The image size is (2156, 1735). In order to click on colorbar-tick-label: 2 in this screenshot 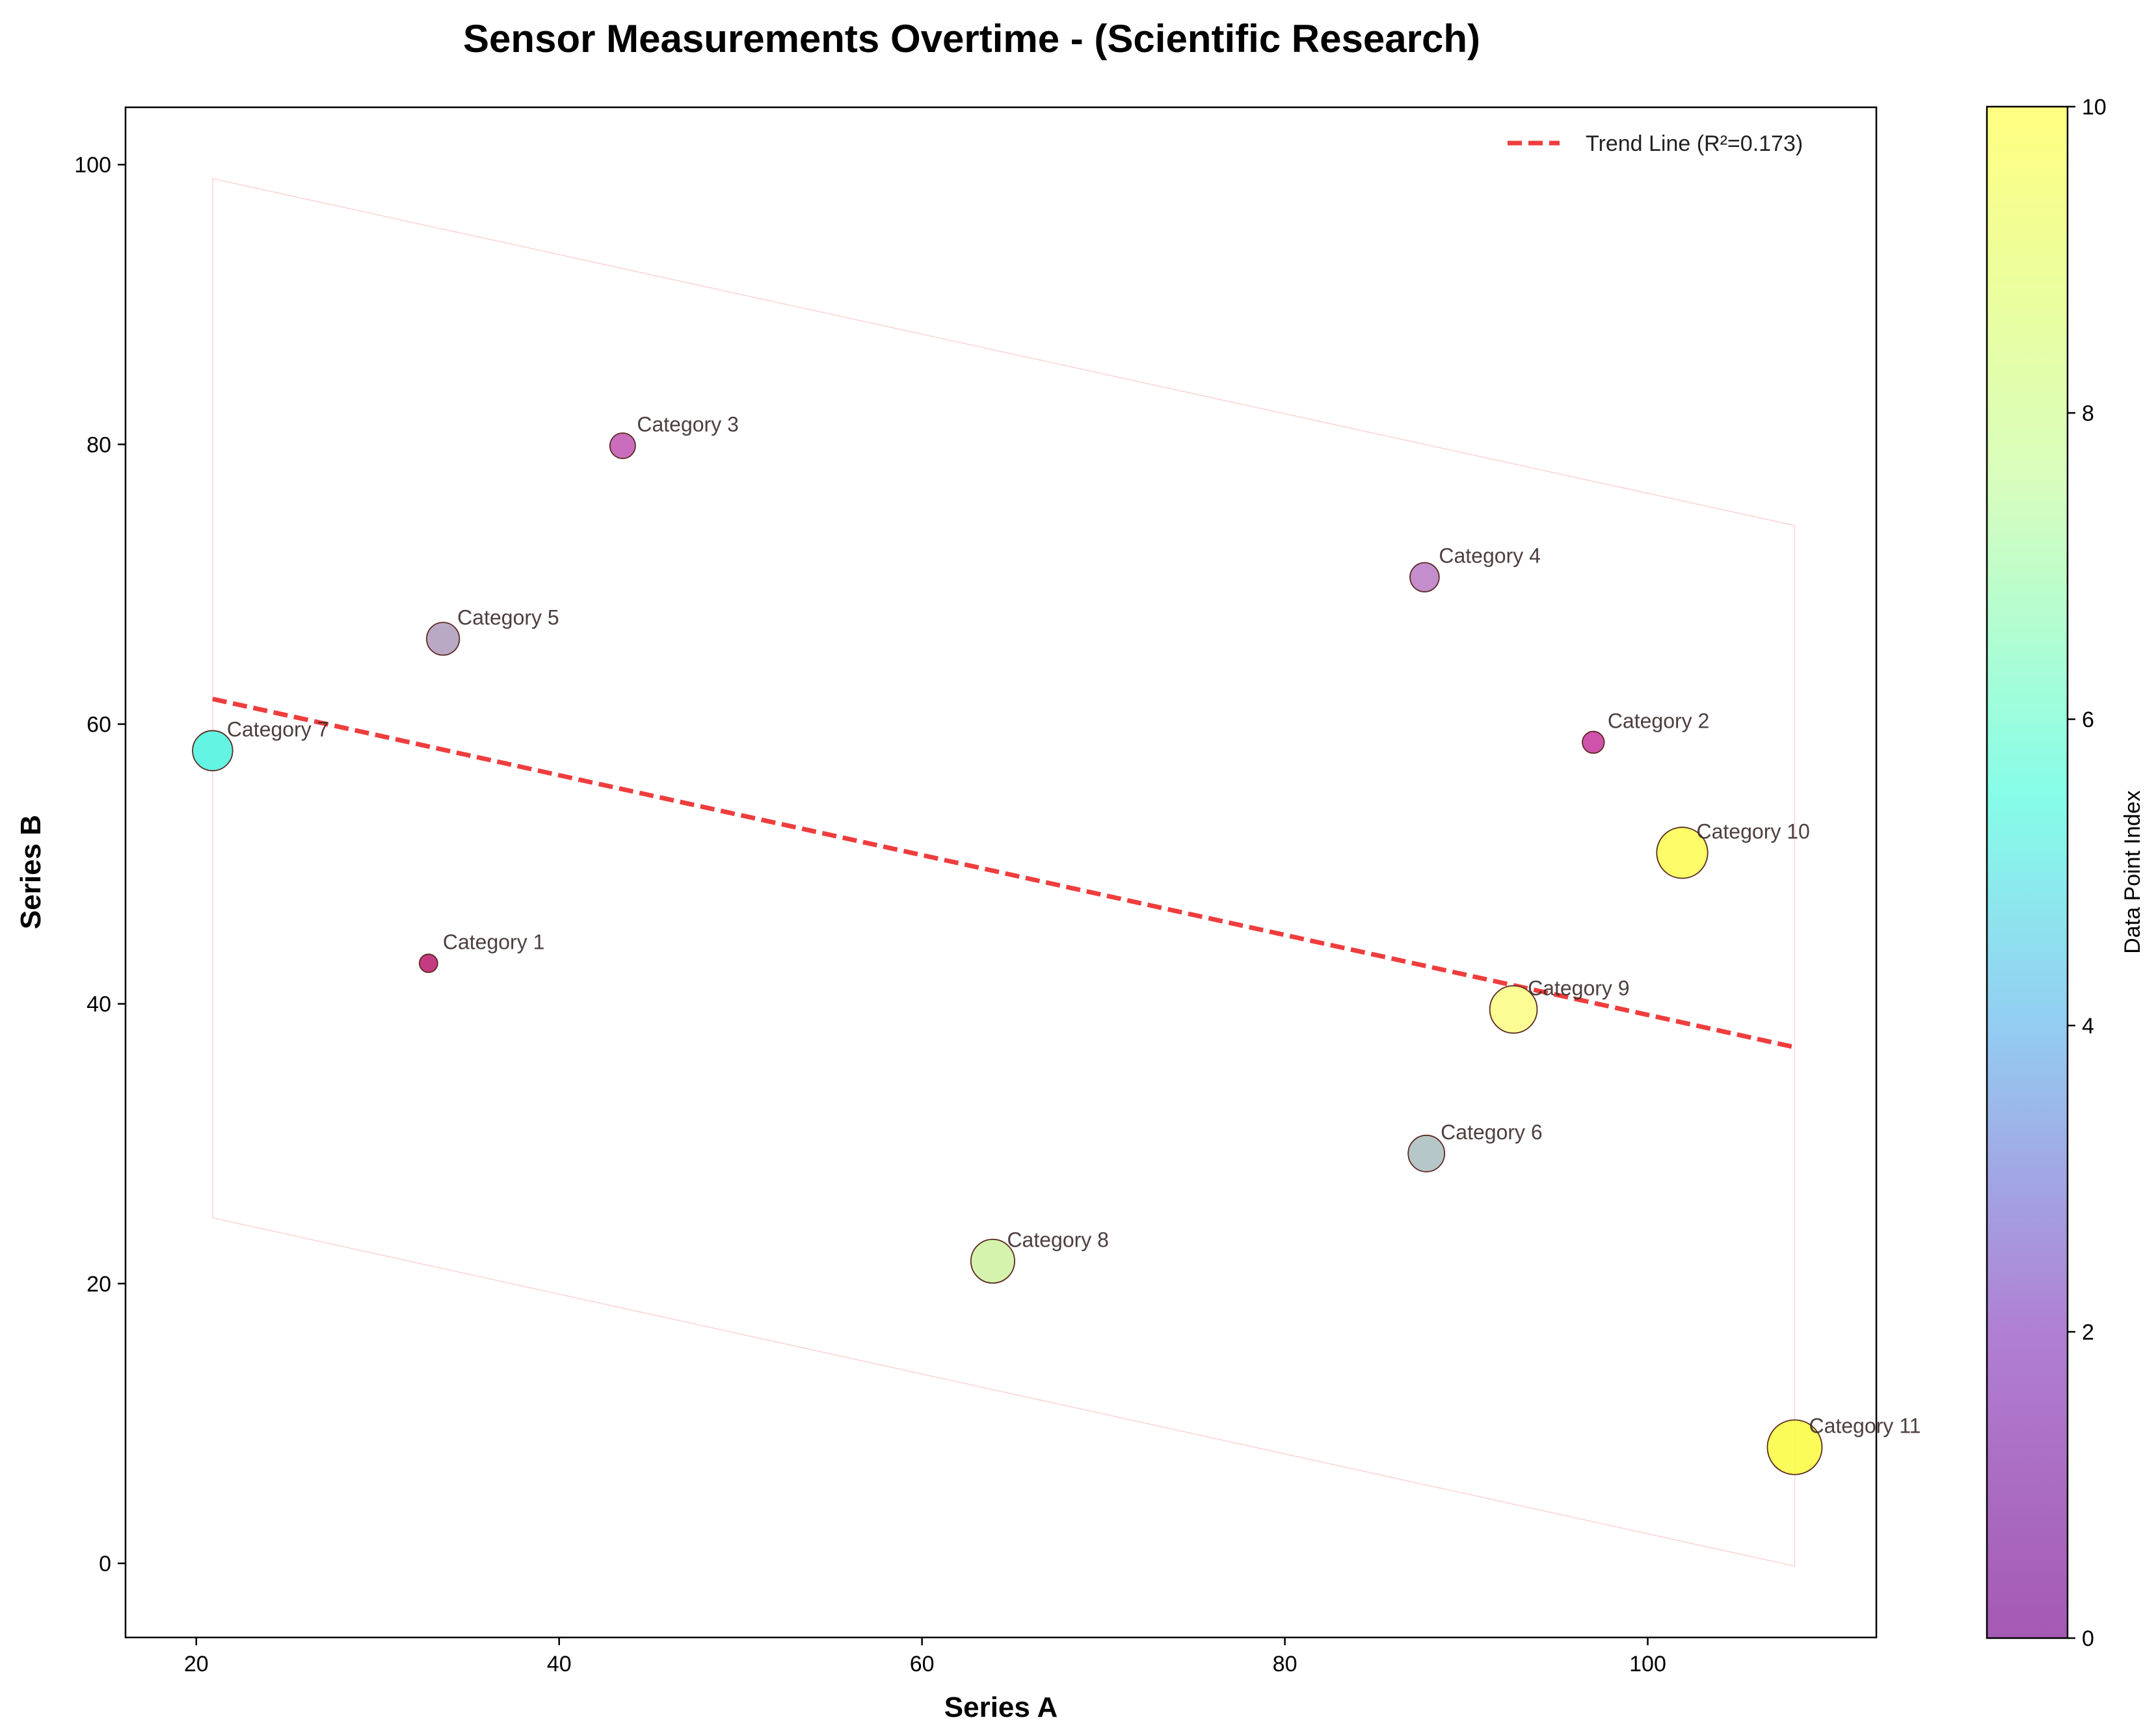, I will do `click(2088, 1333)`.